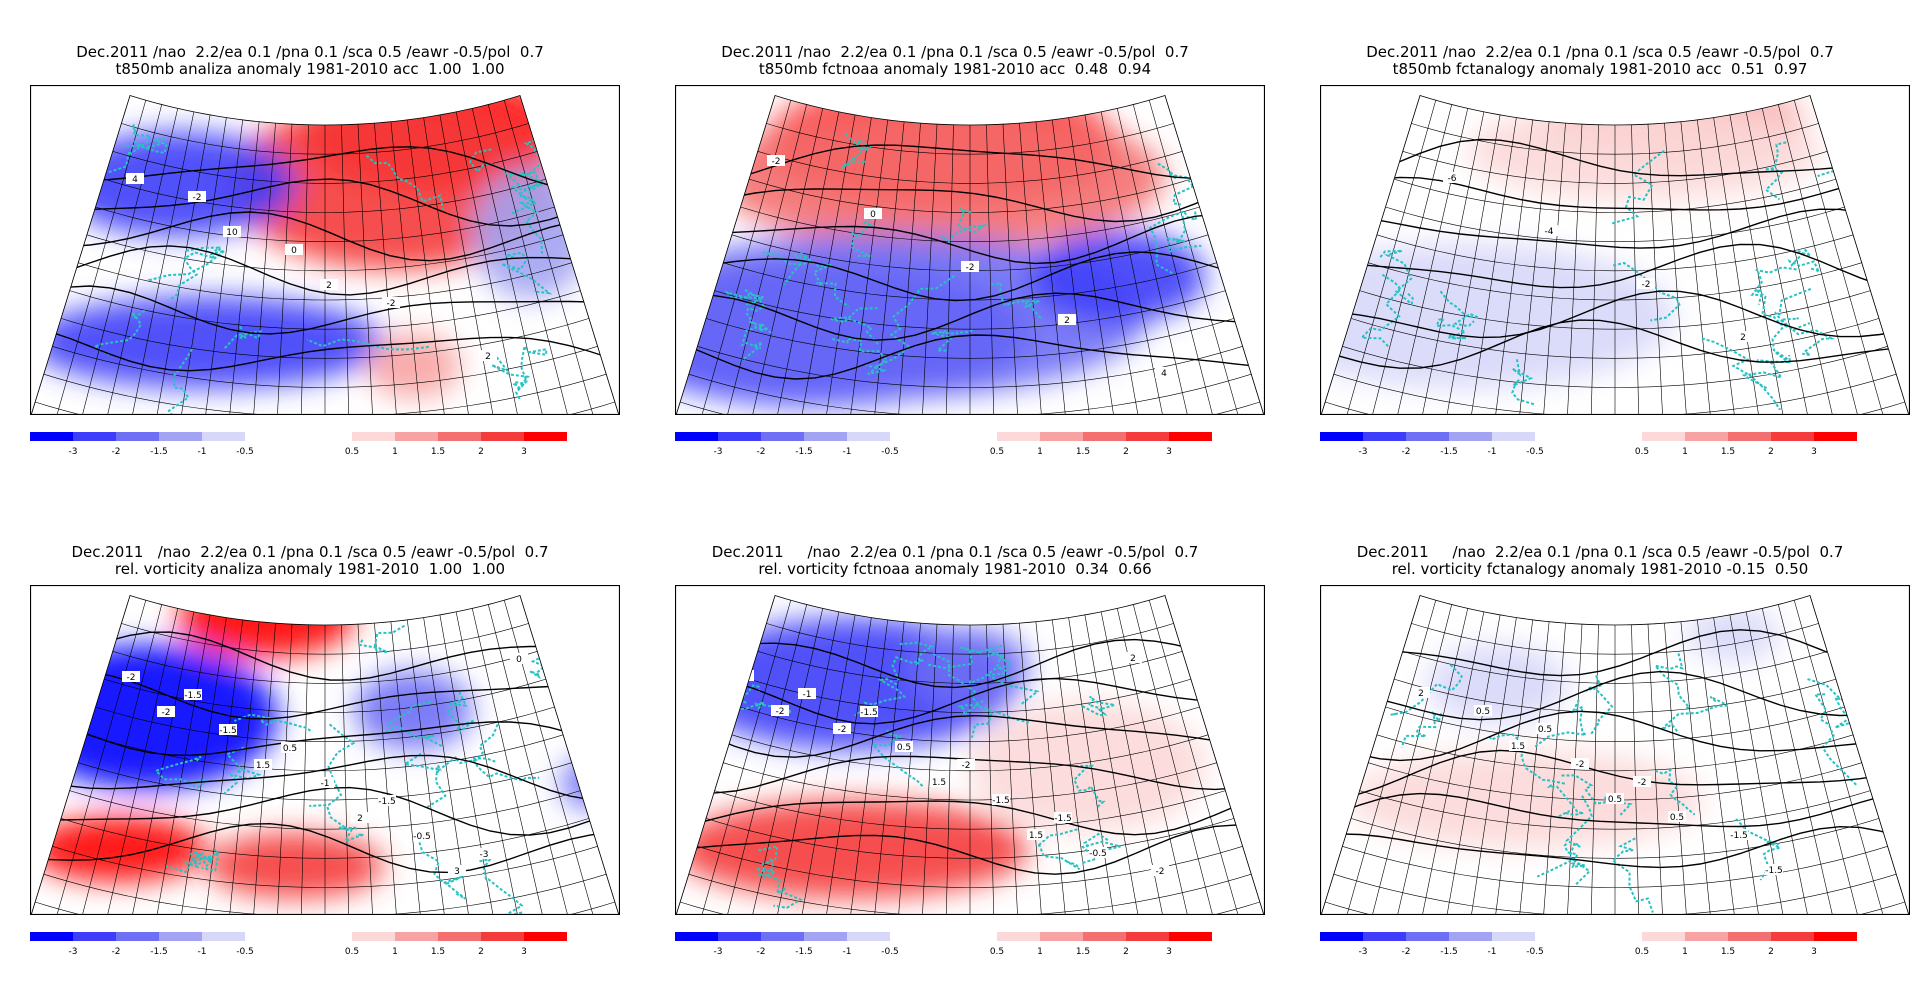 The height and width of the screenshot is (988, 1920). What do you see at coordinates (325, 765) in the screenshot?
I see `contour-label-layer: -1.5 0.5 -1.5 -3 -2 -1.5 -1 -0.5 0 -2 1.5 2 3` at bounding box center [325, 765].